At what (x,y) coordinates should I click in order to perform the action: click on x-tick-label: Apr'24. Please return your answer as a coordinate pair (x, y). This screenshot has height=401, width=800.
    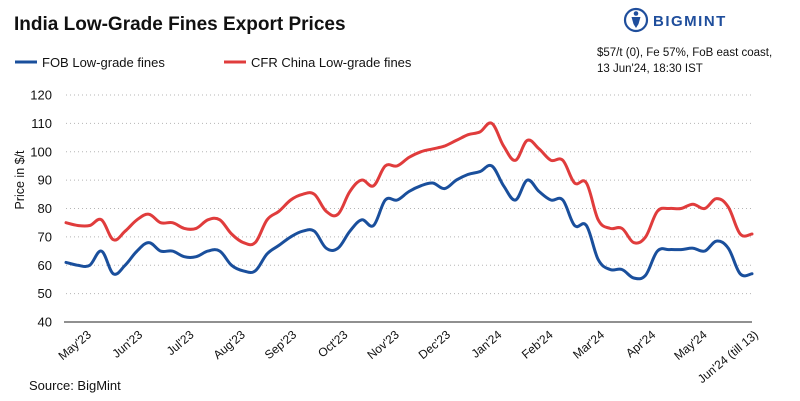
    Looking at the image, I should click on (641, 343).